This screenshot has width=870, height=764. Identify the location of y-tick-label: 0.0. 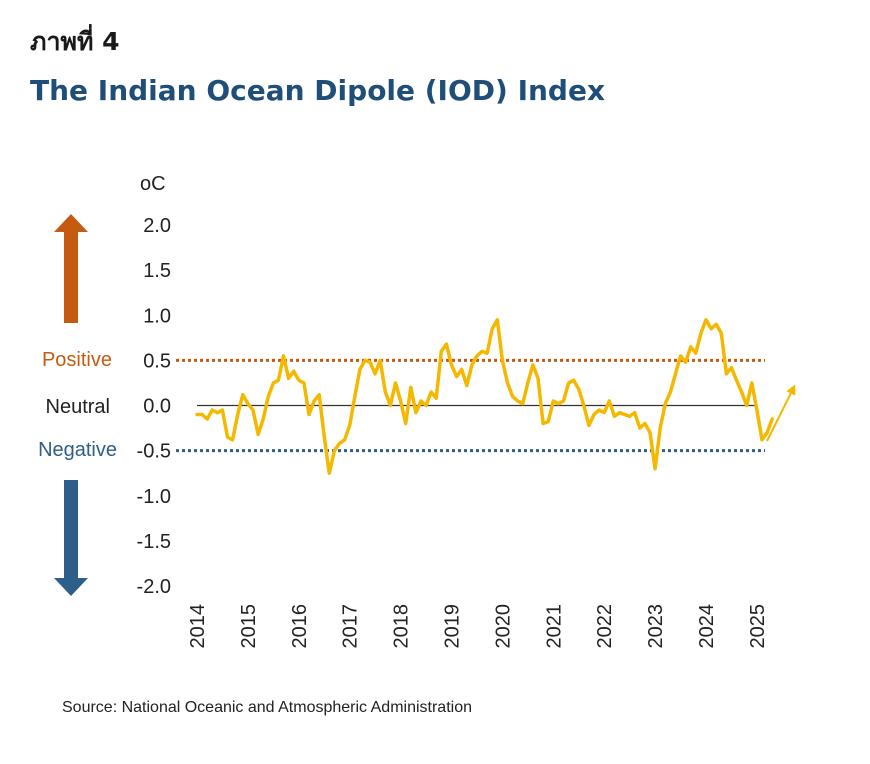
(157, 407).